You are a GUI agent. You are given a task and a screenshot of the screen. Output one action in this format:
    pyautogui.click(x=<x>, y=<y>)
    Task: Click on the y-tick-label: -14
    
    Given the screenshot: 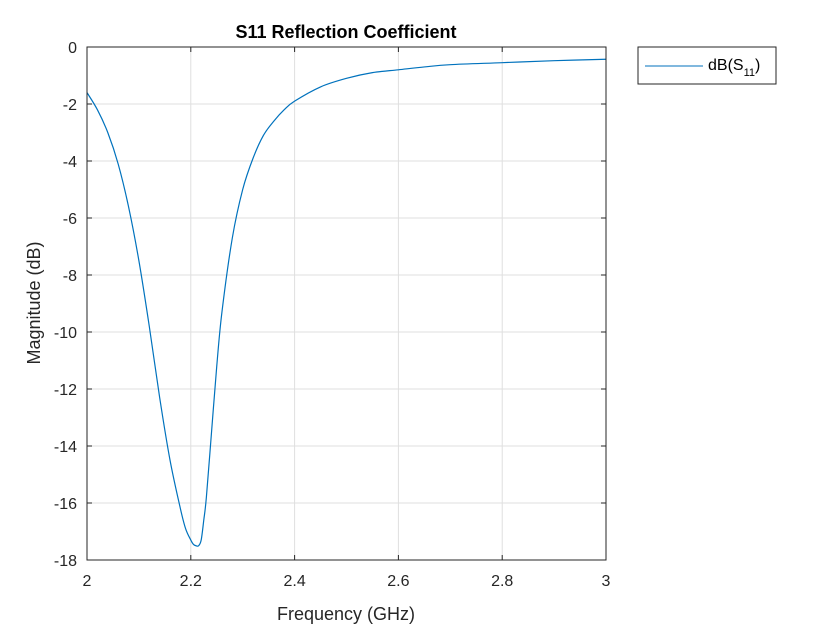 What is the action you would take?
    pyautogui.click(x=65, y=447)
    